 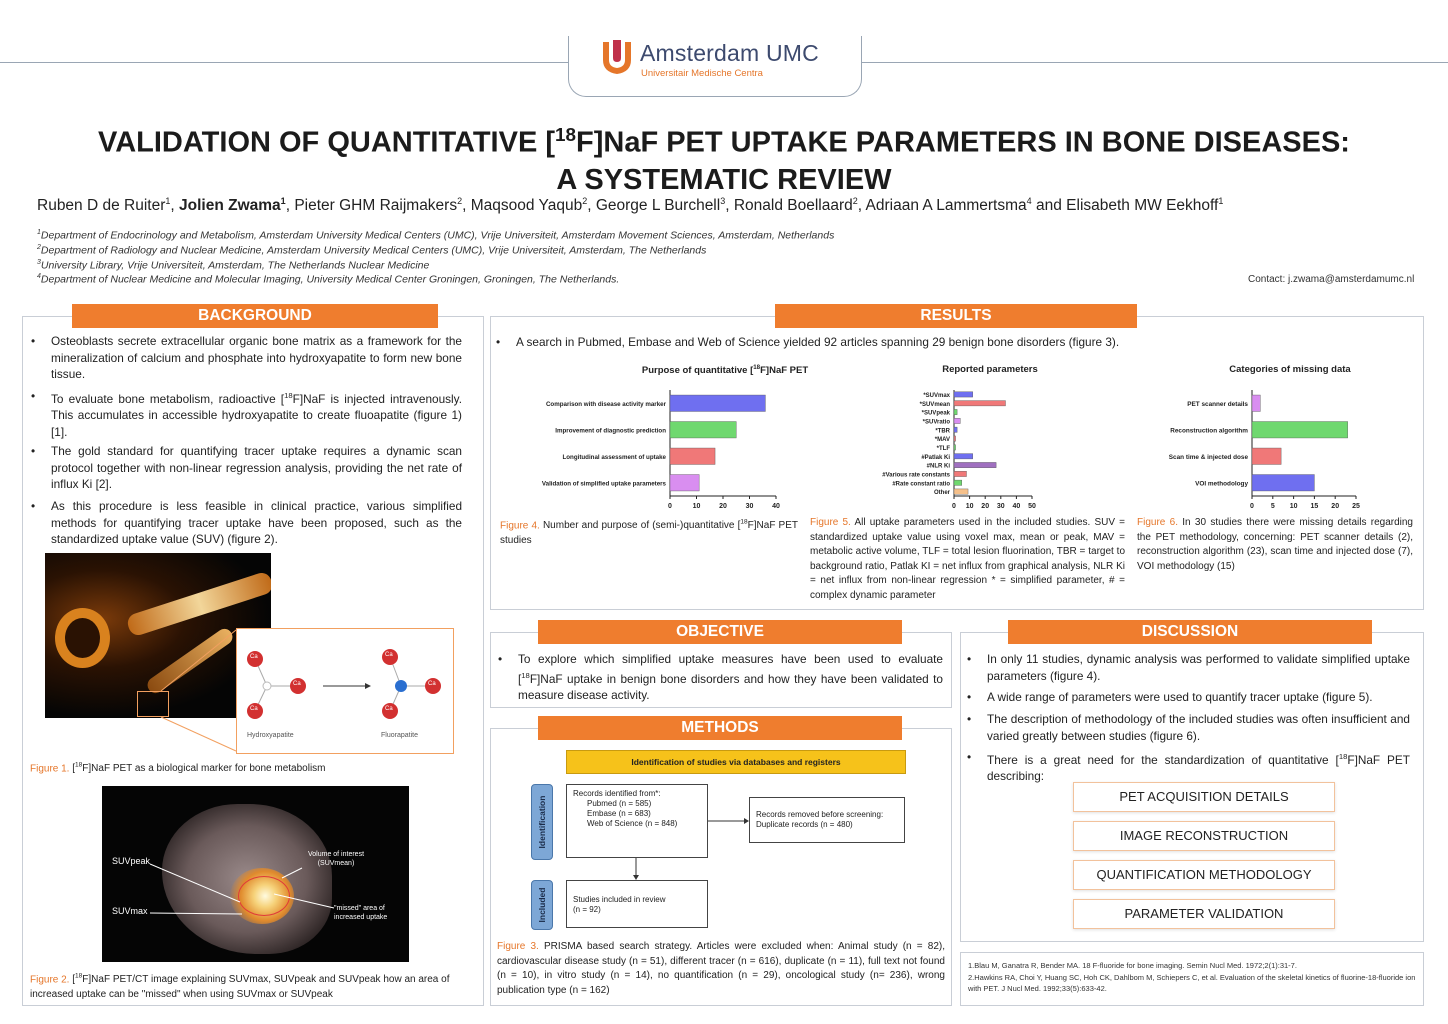 I want to click on objective-header: OBJECTIVE, so click(x=720, y=632).